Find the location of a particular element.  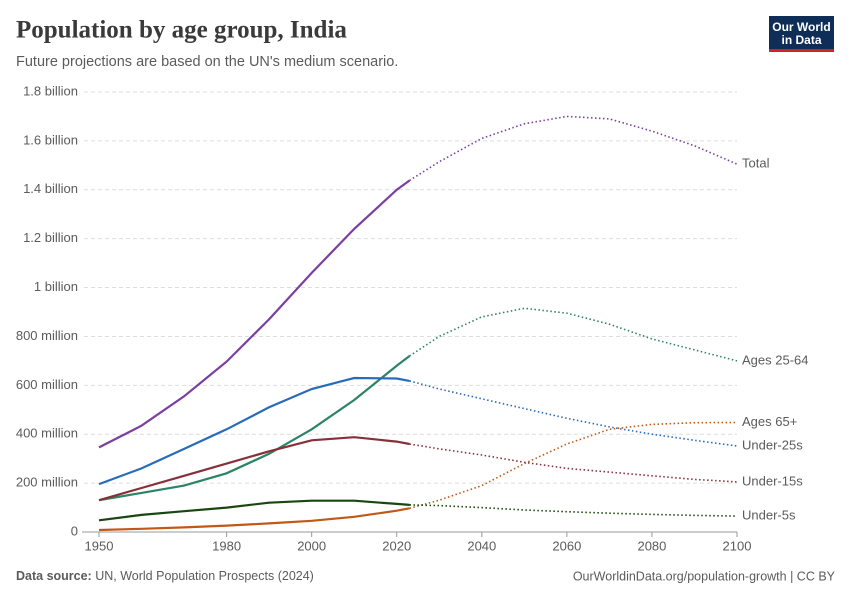

source-label: Data source: is located at coordinates (54, 576).